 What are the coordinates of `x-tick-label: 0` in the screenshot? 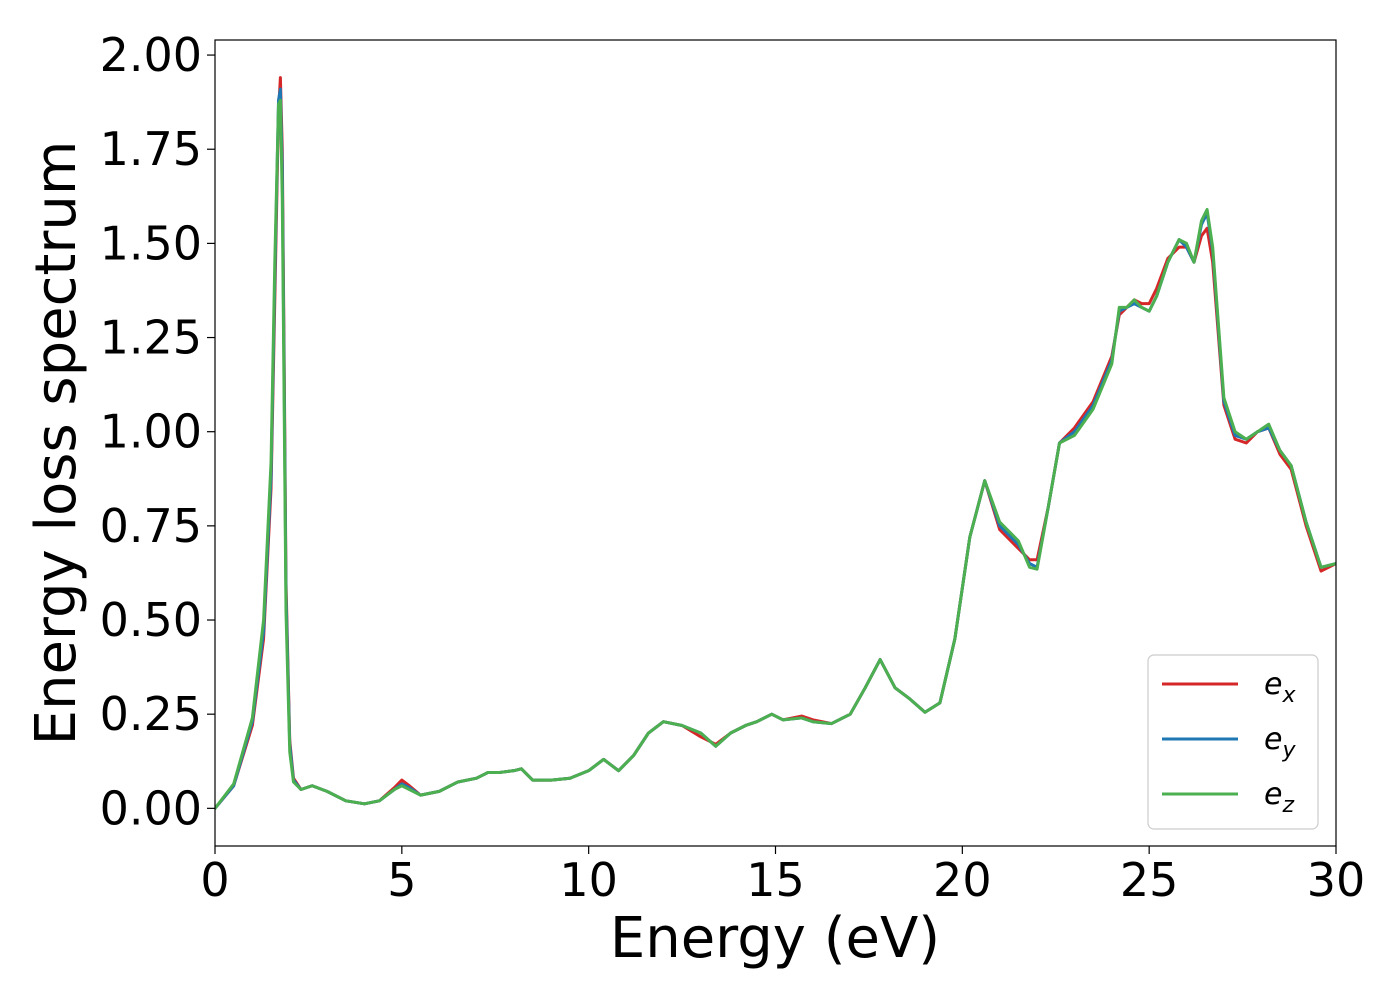 It's located at (214, 880).